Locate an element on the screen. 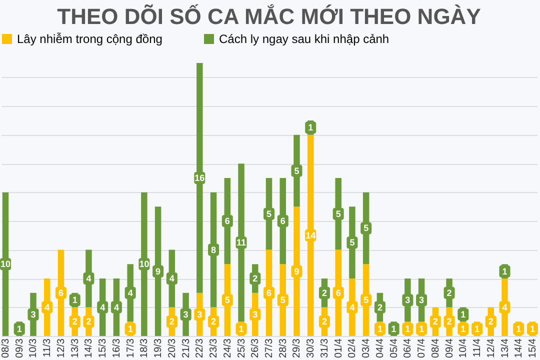  x-tick-label: 11/4 is located at coordinates (478, 348).